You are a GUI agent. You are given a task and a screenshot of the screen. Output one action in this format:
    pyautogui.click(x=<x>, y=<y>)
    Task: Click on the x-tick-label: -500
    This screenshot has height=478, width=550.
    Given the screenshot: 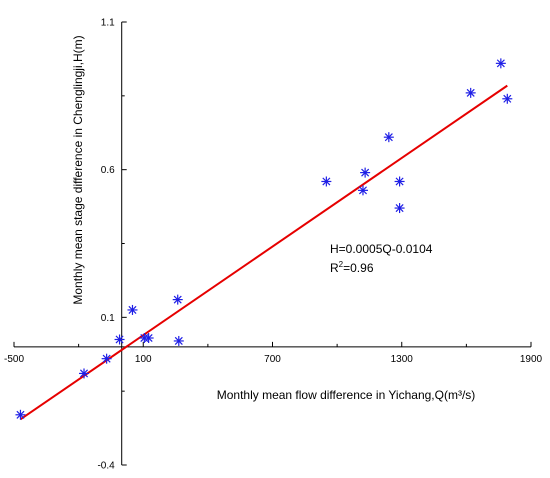 What is the action you would take?
    pyautogui.click(x=14, y=359)
    